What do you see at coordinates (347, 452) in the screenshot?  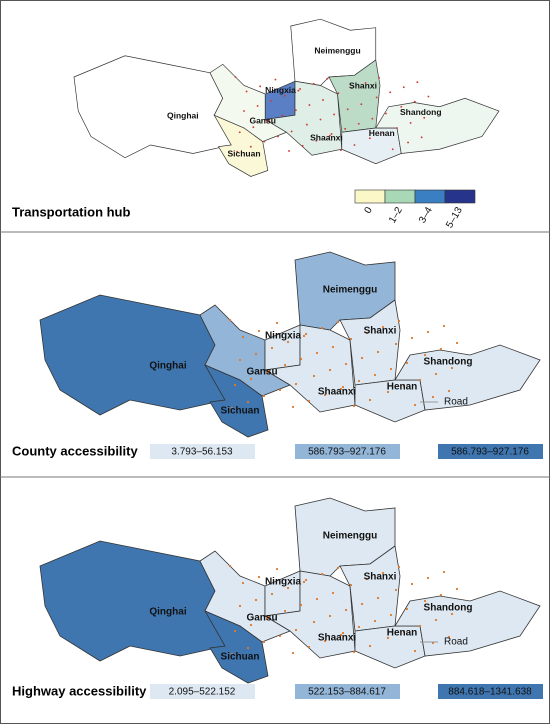 I see `legend-label: 586.793–927.176` at bounding box center [347, 452].